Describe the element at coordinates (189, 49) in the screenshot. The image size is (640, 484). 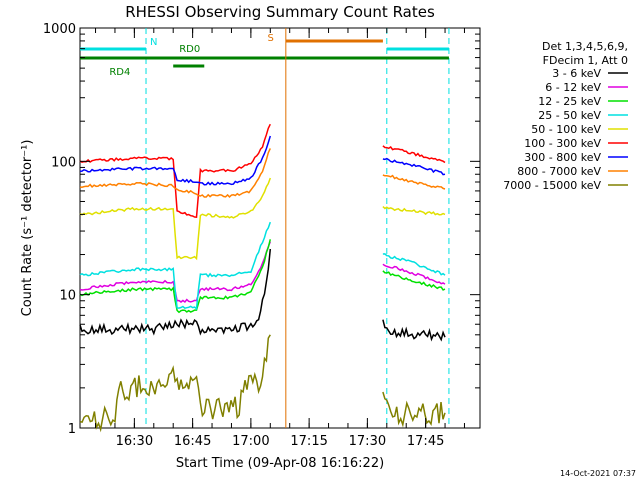
I see `annotation-label-rd0: RD0` at that location.